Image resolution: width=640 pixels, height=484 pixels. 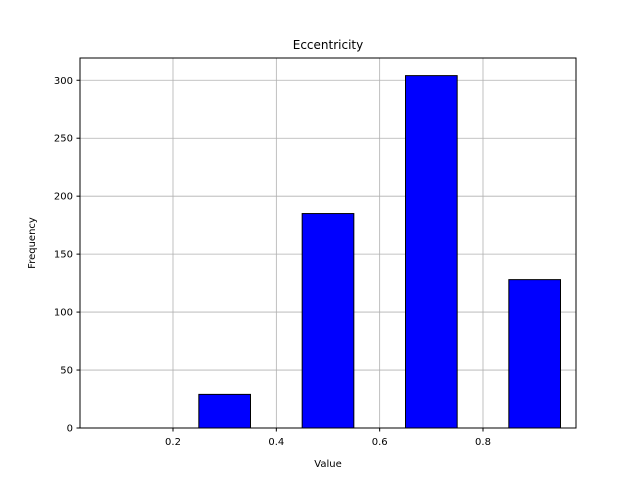 What do you see at coordinates (70, 429) in the screenshot?
I see `y-tick-label-0: 0` at bounding box center [70, 429].